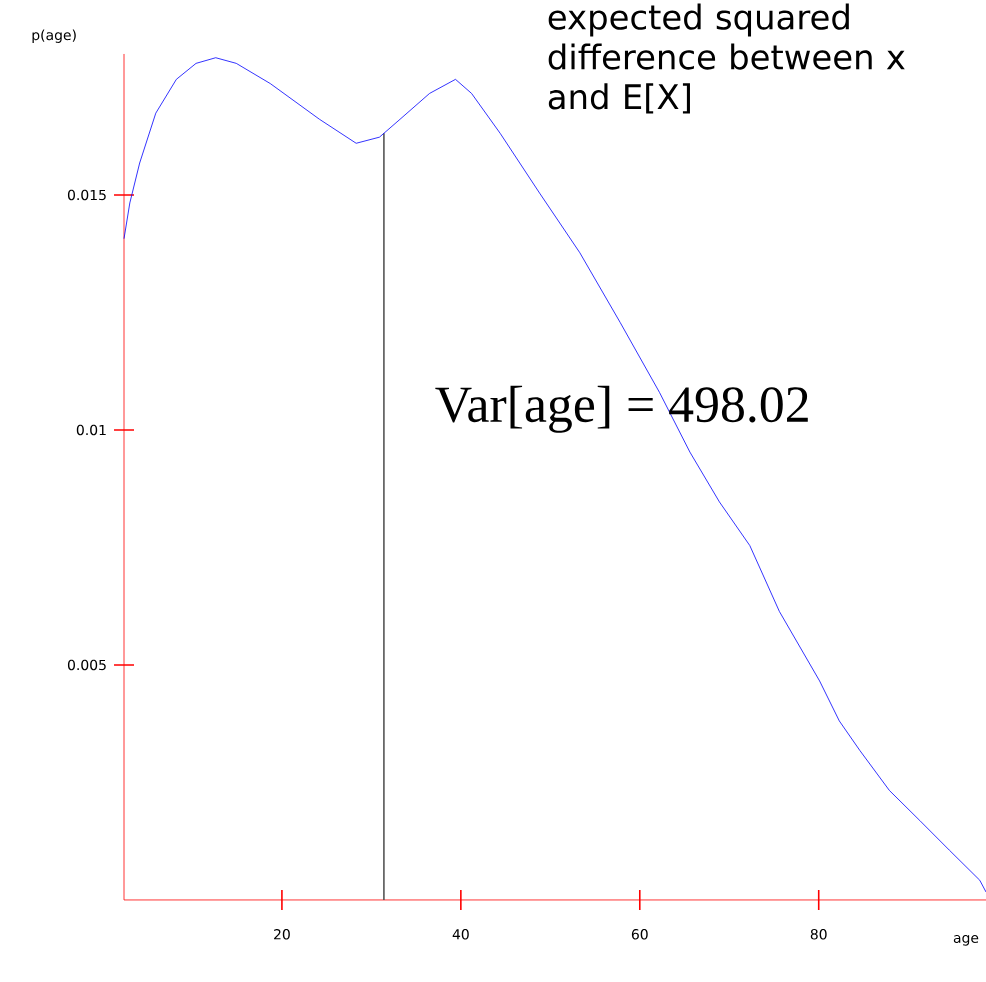  What do you see at coordinates (621, 409) in the screenshot?
I see `annotation: Var[age] = 498.02` at bounding box center [621, 409].